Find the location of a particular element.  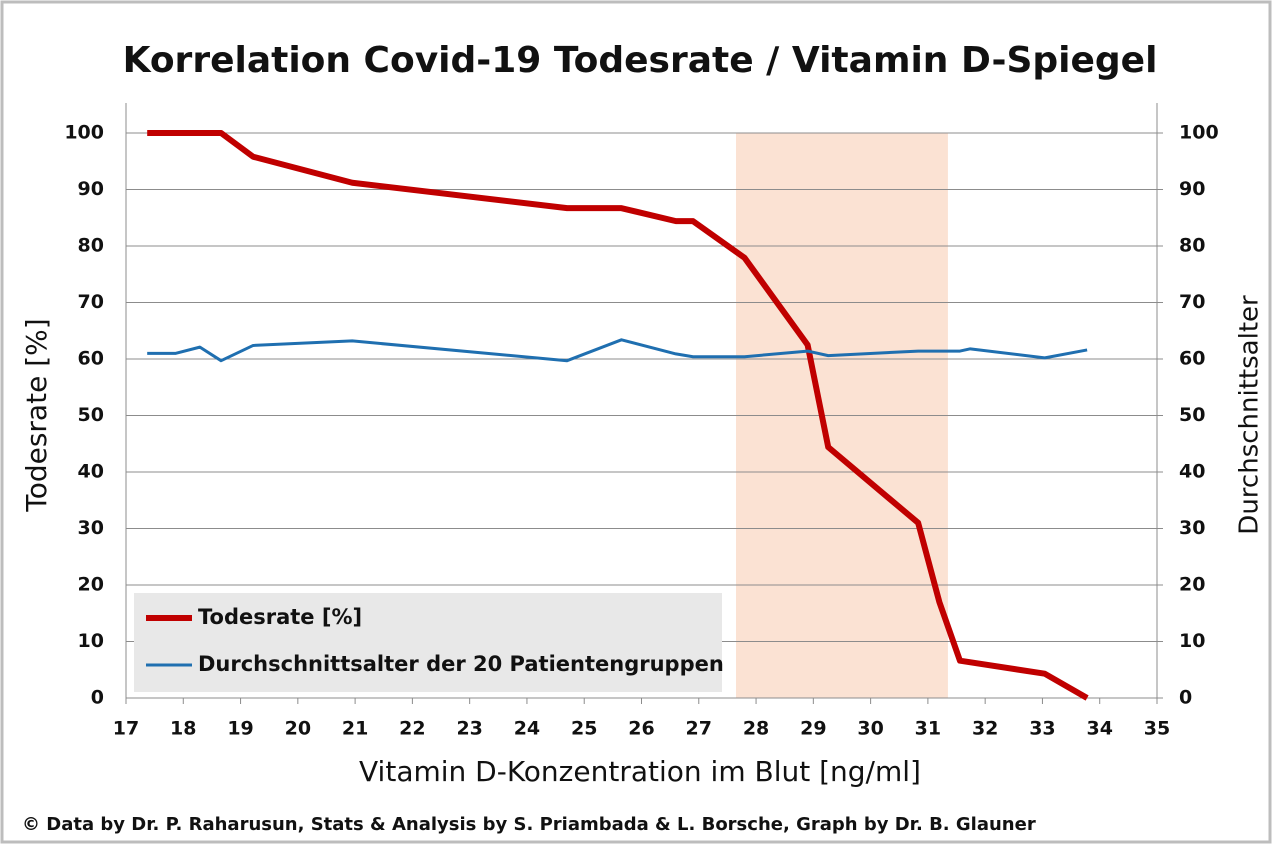

x-tick-label: 31 is located at coordinates (928, 729).